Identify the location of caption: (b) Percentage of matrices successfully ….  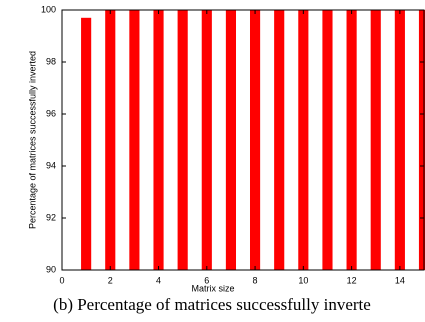
(212, 304).